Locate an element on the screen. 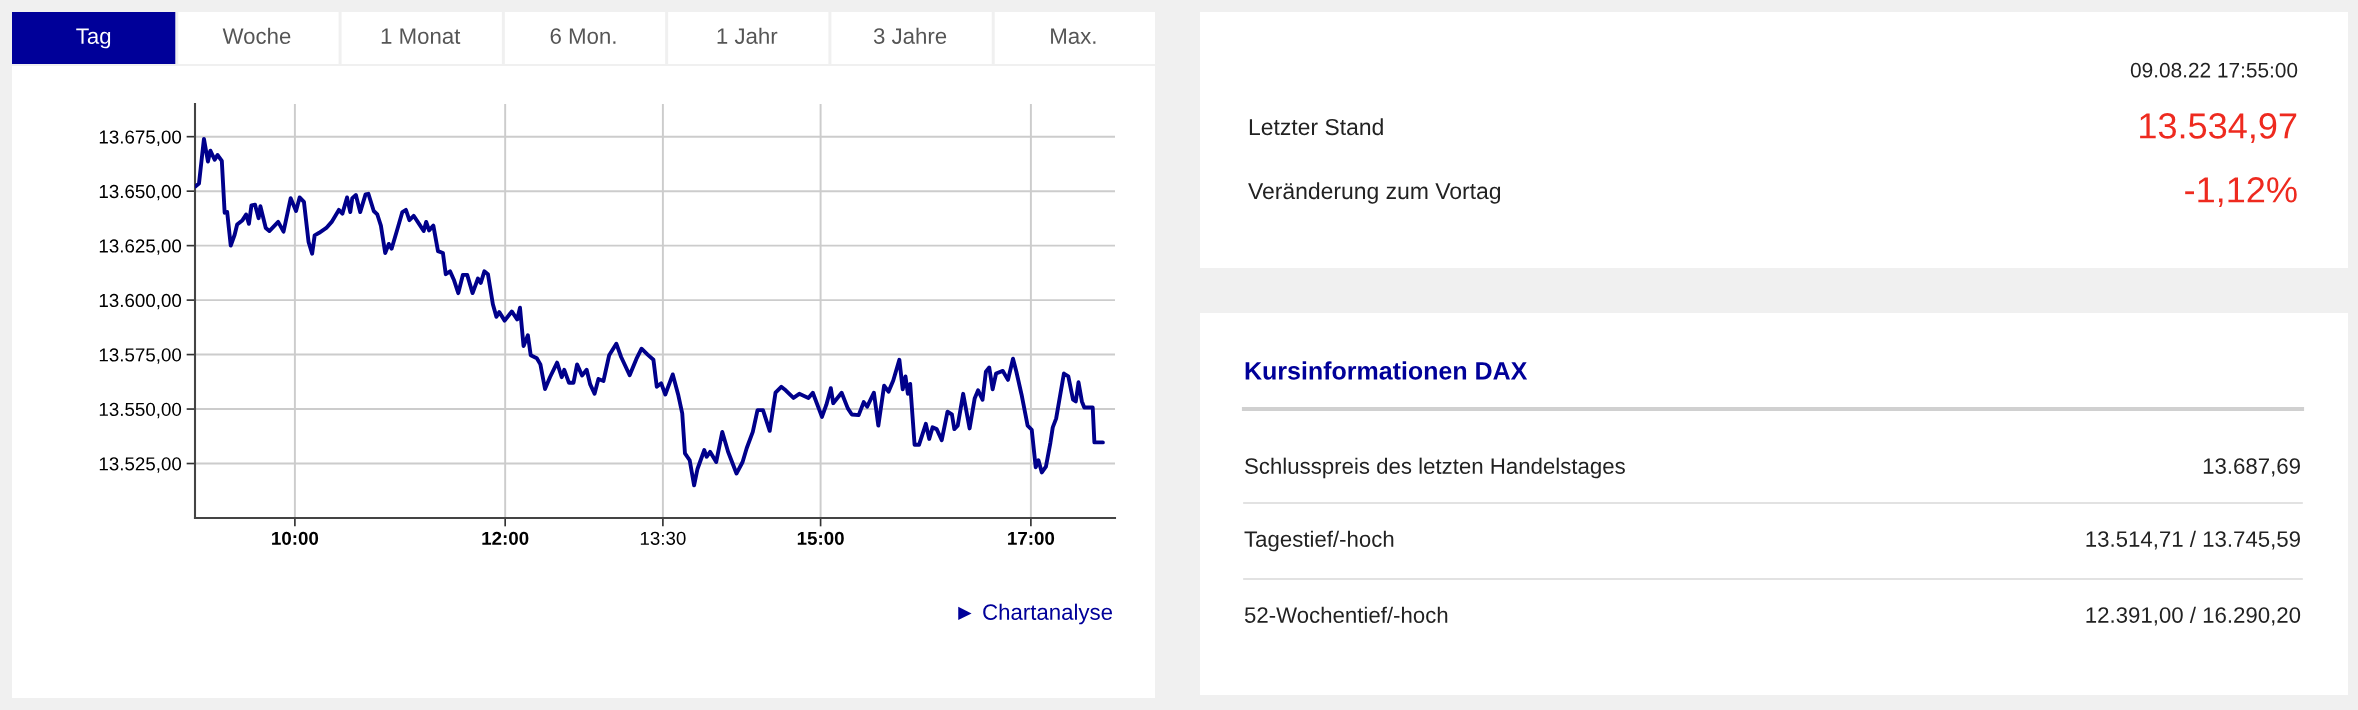  text: 6 Mon. is located at coordinates (583, 36).